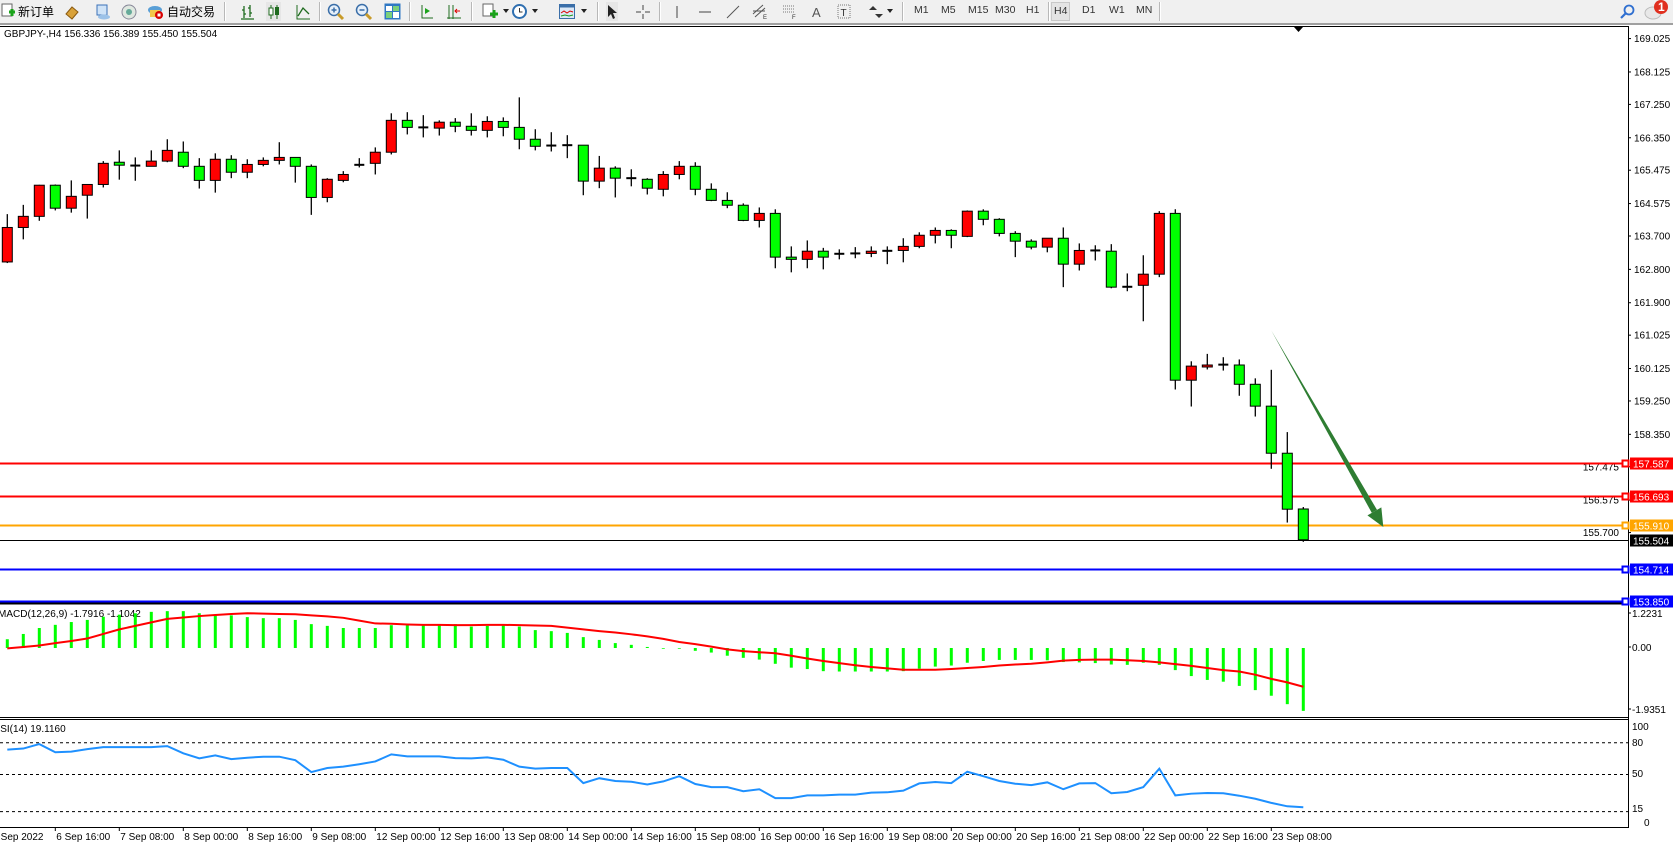 This screenshot has height=843, width=1673. What do you see at coordinates (921, 10) in the screenshot?
I see `timeframe-m1: M1` at bounding box center [921, 10].